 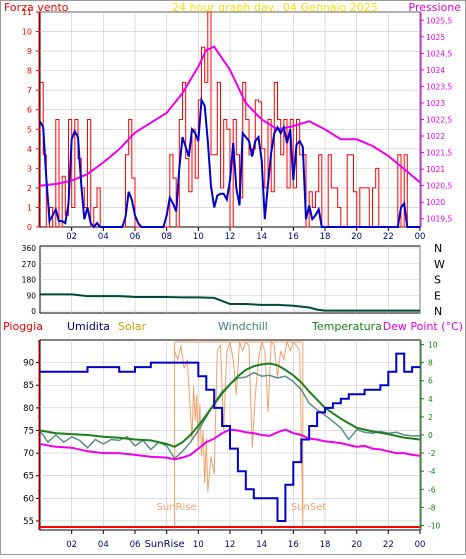 I want to click on compass-letter: E, so click(x=437, y=295).